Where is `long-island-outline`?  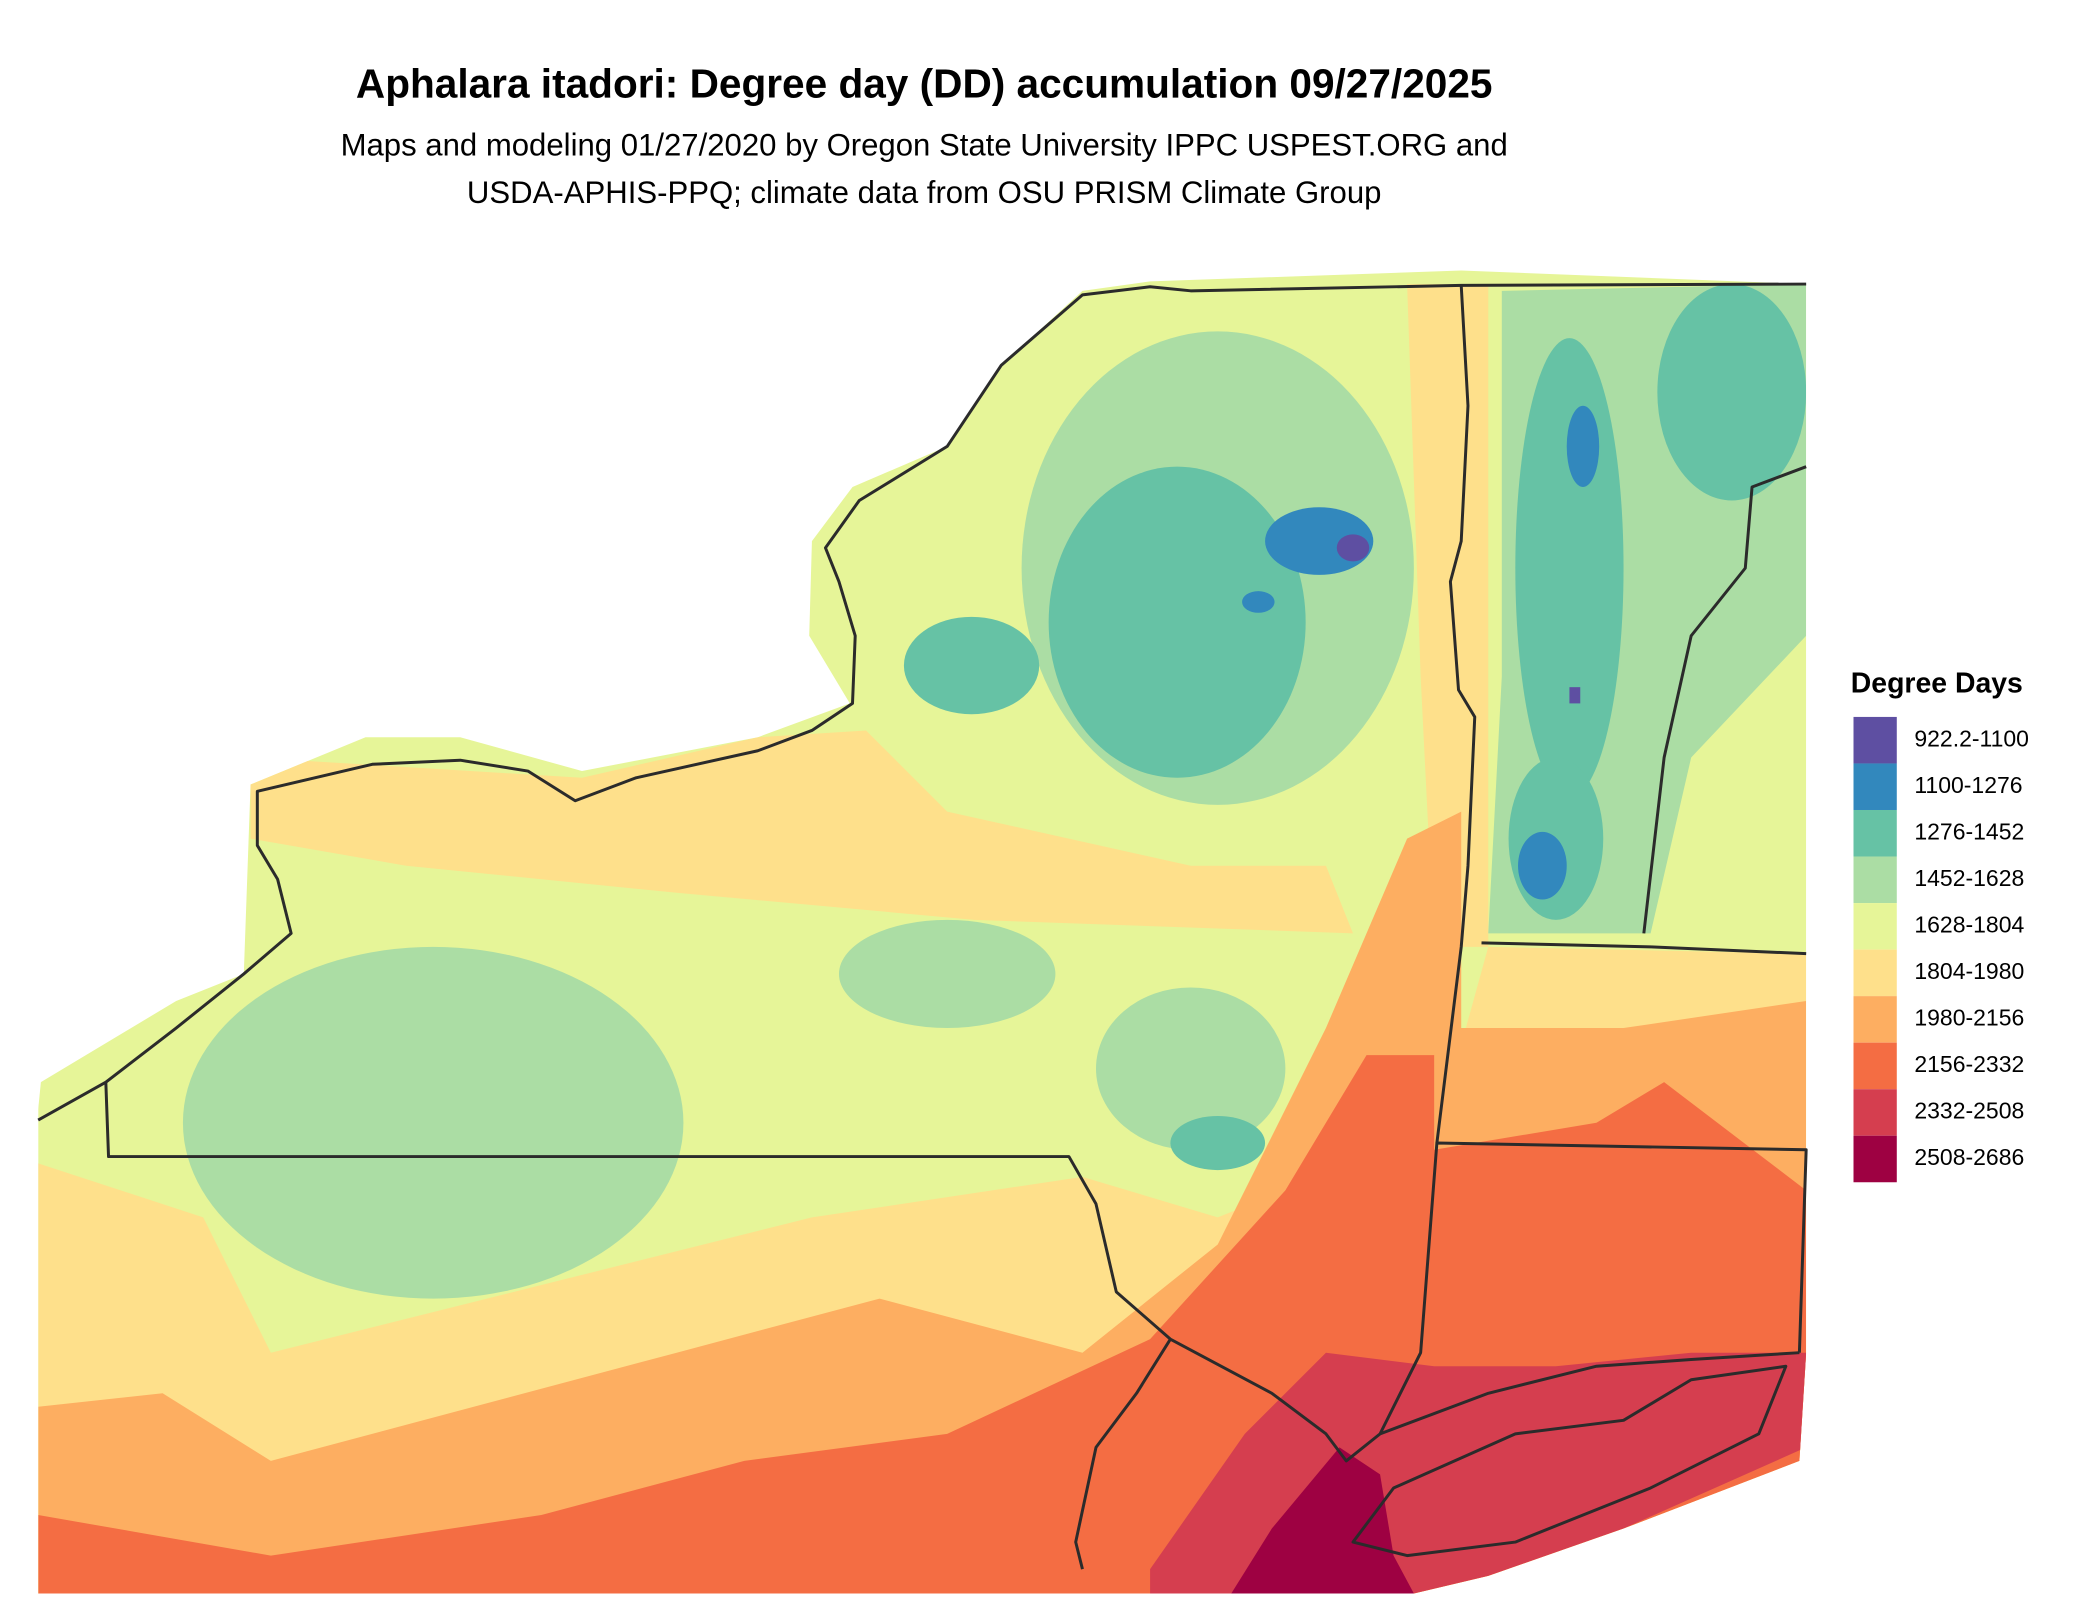 long-island-outline is located at coordinates (1569, 1461).